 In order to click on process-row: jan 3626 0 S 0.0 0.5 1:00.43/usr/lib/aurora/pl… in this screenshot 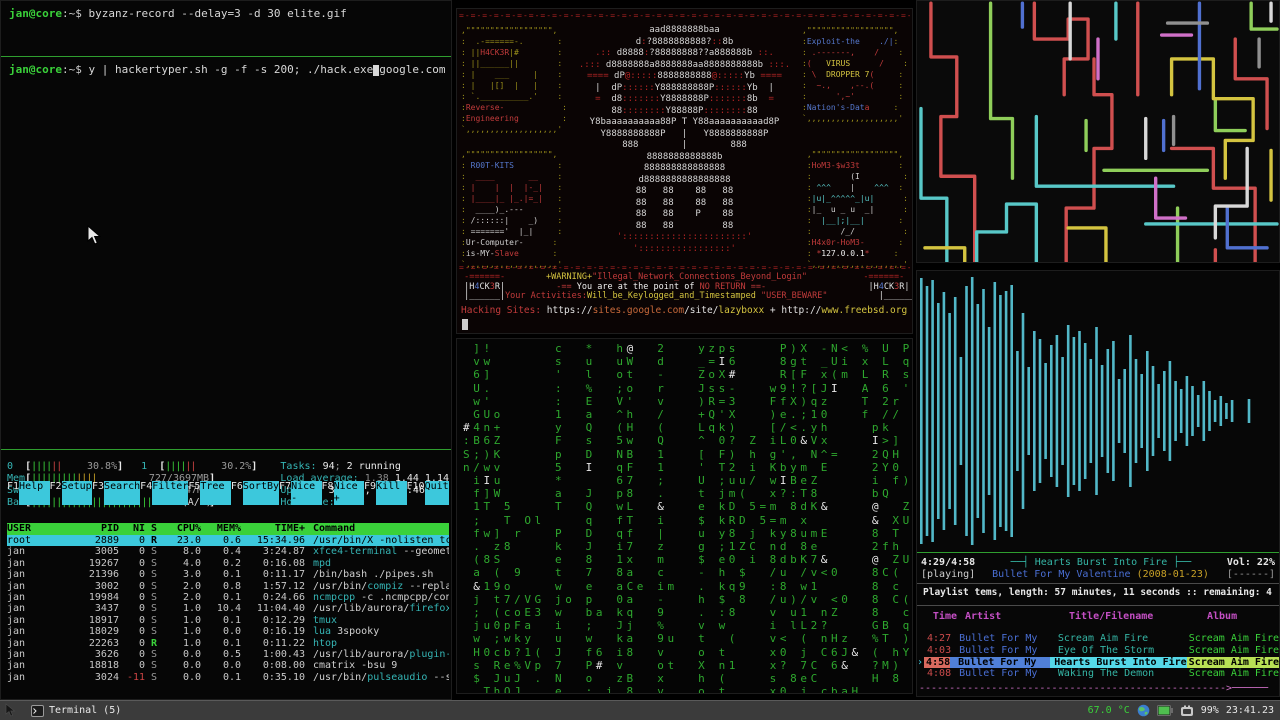, I will do `click(228, 654)`.